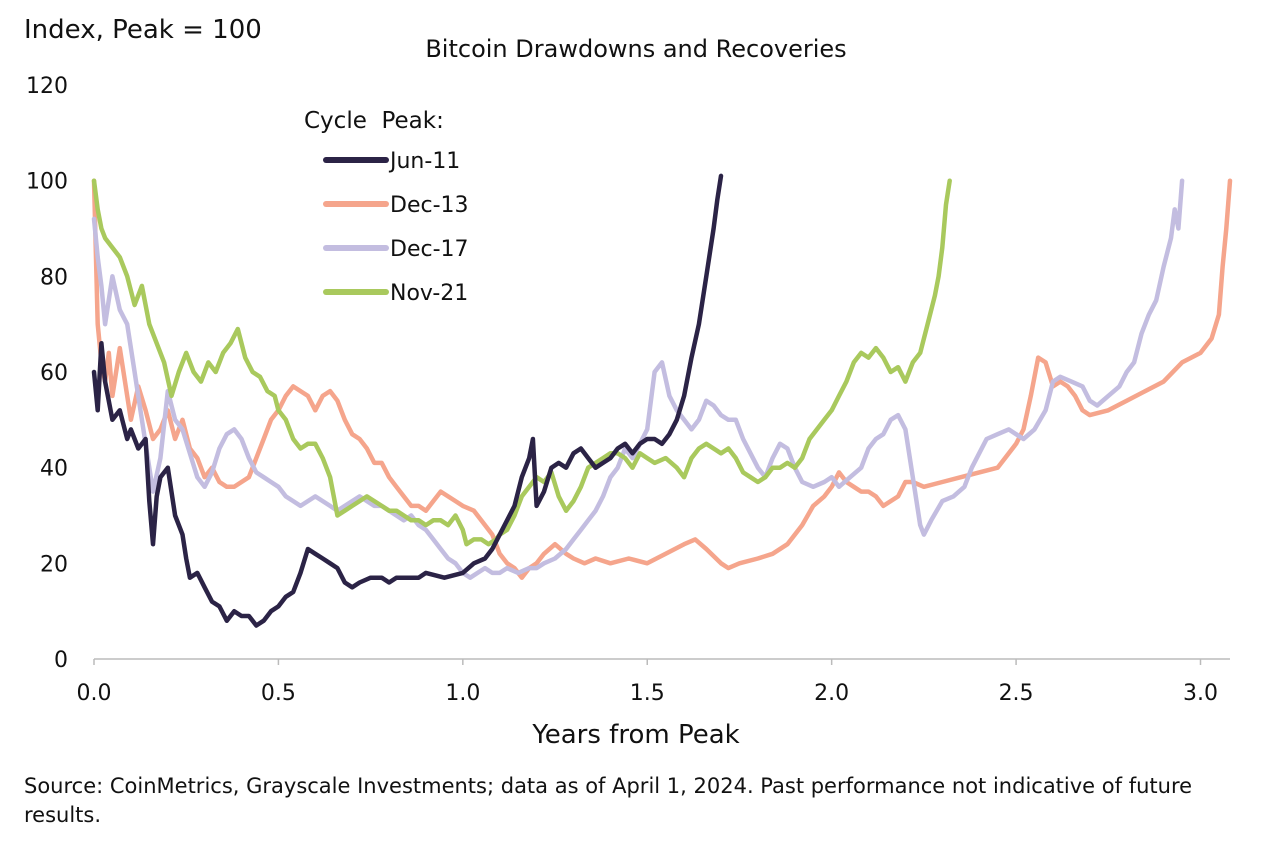 The image size is (1271, 844). Describe the element at coordinates (429, 205) in the screenshot. I see `legend-label: Dec-13` at that location.